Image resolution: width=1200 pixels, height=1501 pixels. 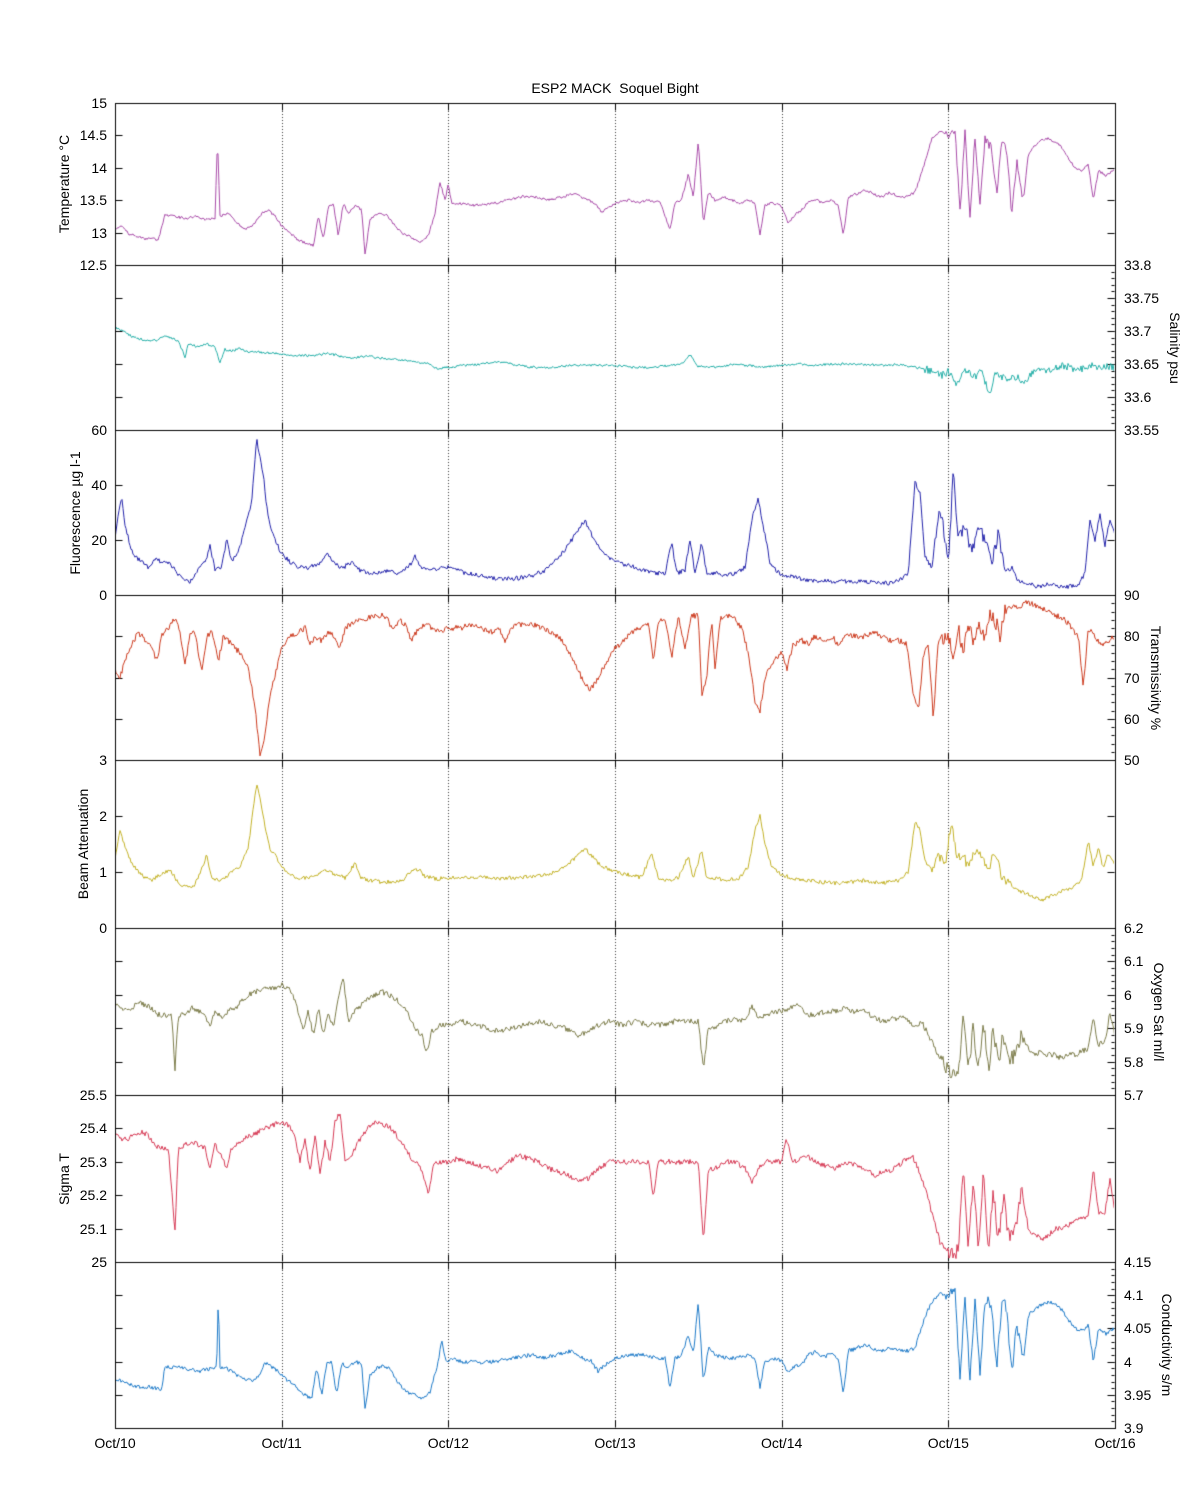 I want to click on x-tick-label: Oct/13, so click(x=615, y=1443).